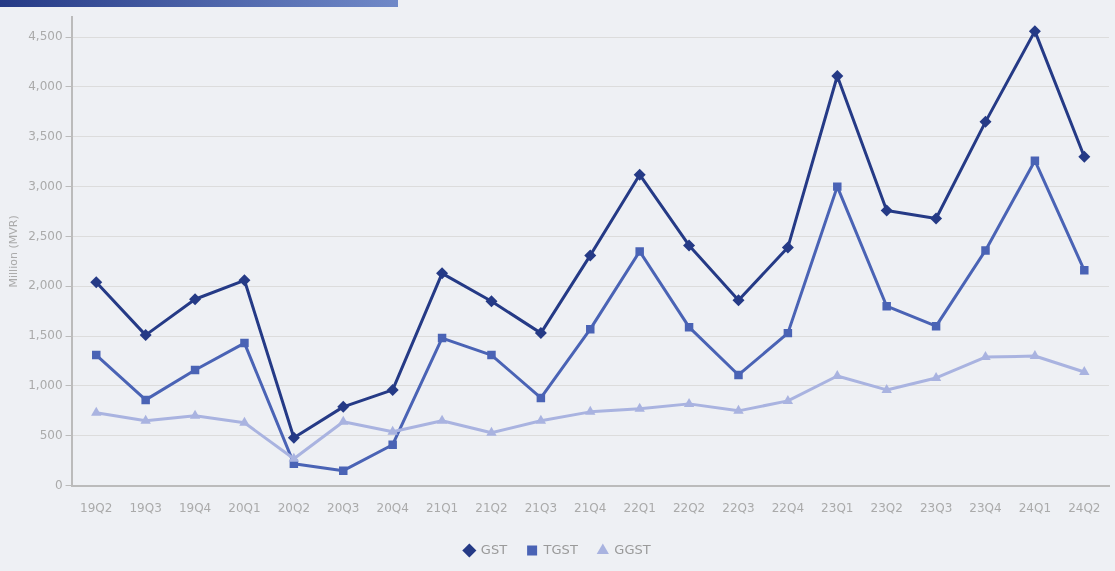  I want to click on x-tick-label: 22Q4, so click(788, 507).